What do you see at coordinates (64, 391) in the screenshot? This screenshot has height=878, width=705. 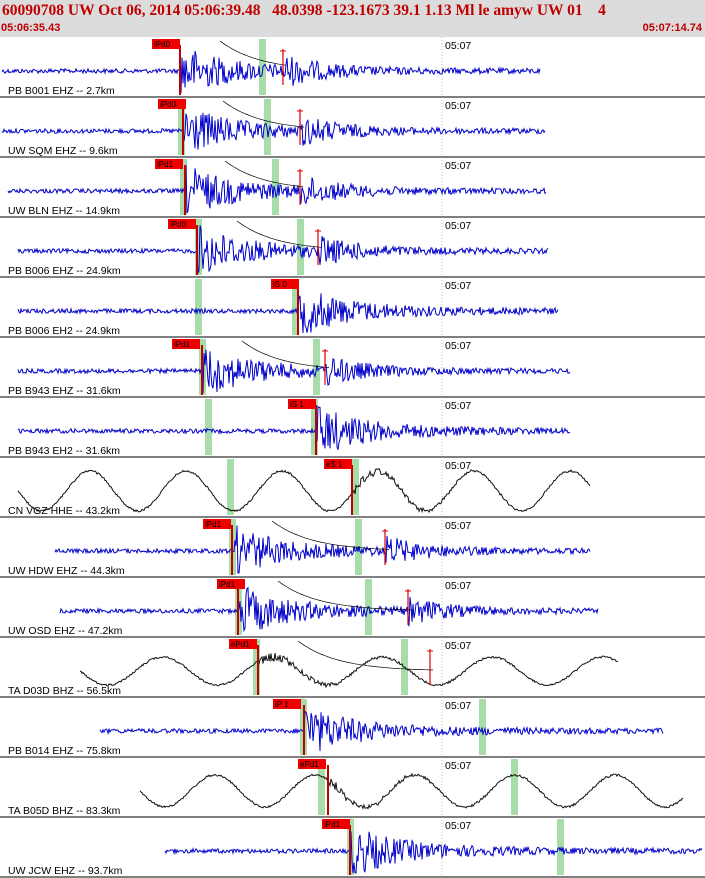 I see `station-label: PB B943 EHZ -- 31.6km` at bounding box center [64, 391].